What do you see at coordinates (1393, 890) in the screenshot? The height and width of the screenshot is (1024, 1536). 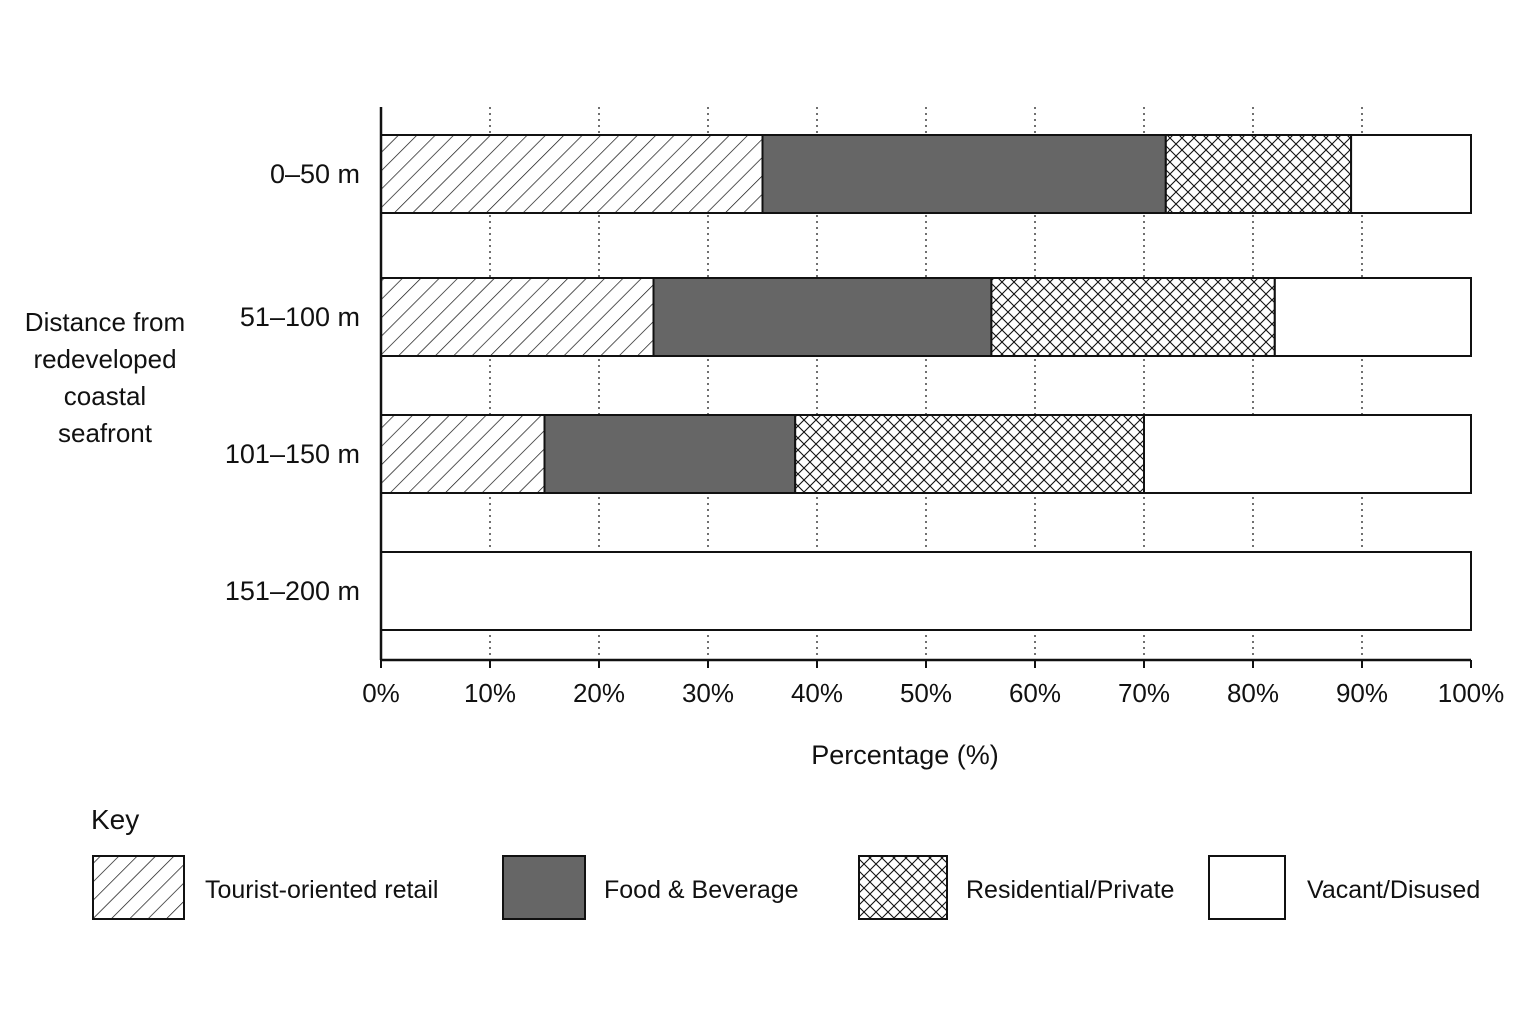 I see `legend-label: Vacant/Disused` at bounding box center [1393, 890].